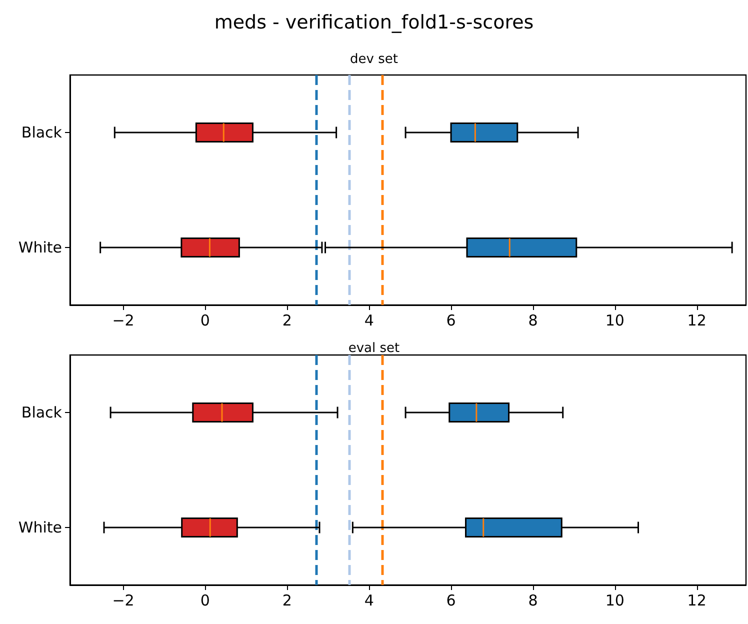  Describe the element at coordinates (374, 59) in the screenshot. I see `chart-subtitle: dev set` at that location.